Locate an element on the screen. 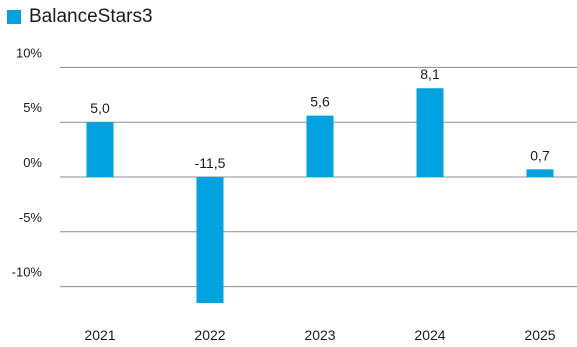 Image resolution: width=577 pixels, height=347 pixels. data-label: 0,7 is located at coordinates (540, 155).